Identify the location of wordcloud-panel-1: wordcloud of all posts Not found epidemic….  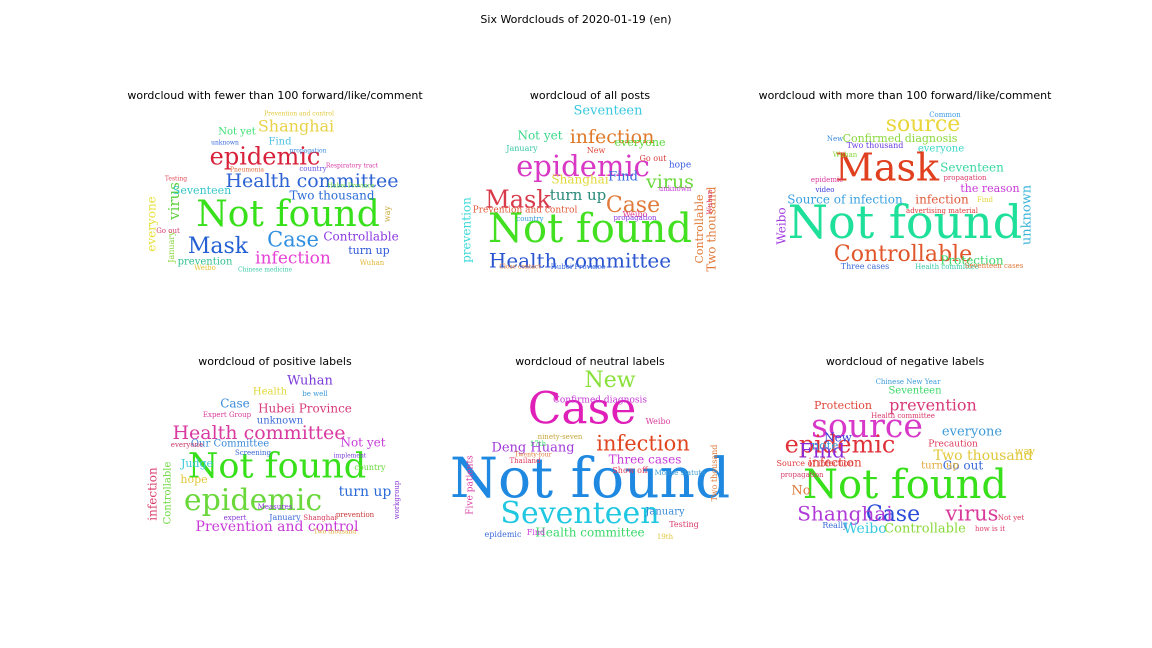
(589, 181).